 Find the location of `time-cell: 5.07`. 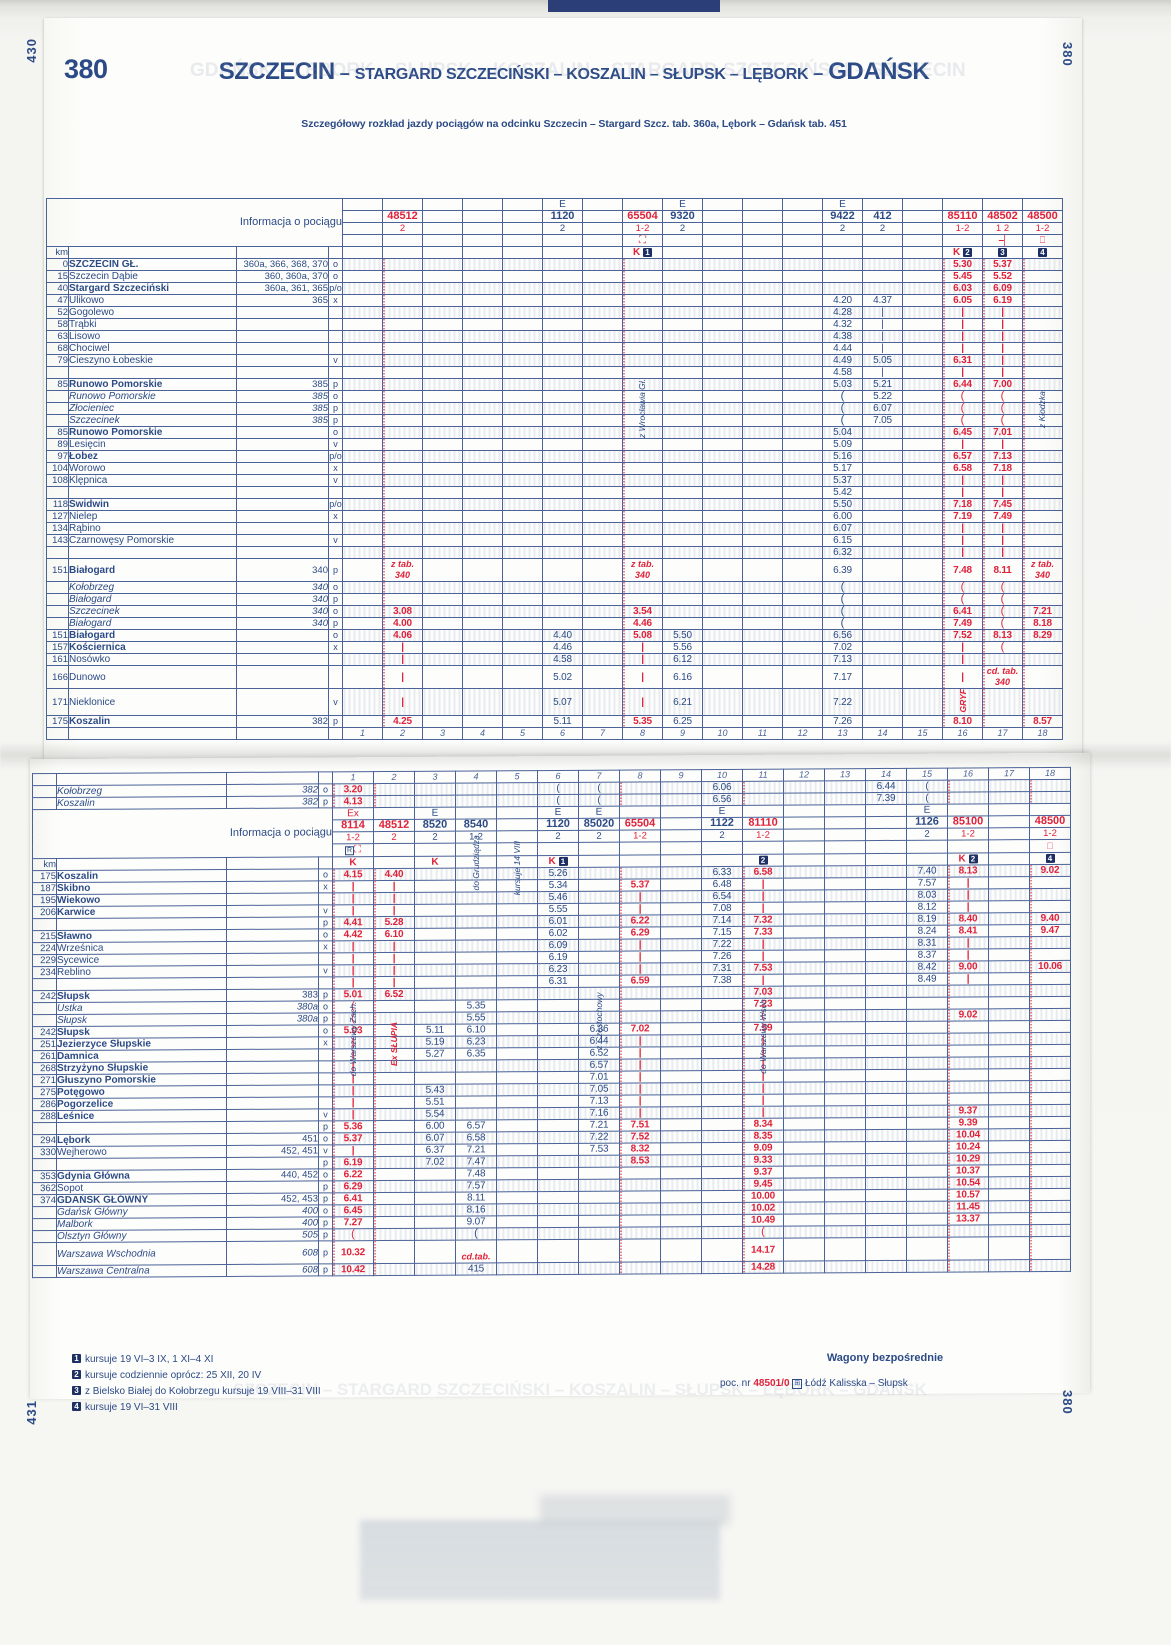

time-cell: 5.07 is located at coordinates (562, 702).